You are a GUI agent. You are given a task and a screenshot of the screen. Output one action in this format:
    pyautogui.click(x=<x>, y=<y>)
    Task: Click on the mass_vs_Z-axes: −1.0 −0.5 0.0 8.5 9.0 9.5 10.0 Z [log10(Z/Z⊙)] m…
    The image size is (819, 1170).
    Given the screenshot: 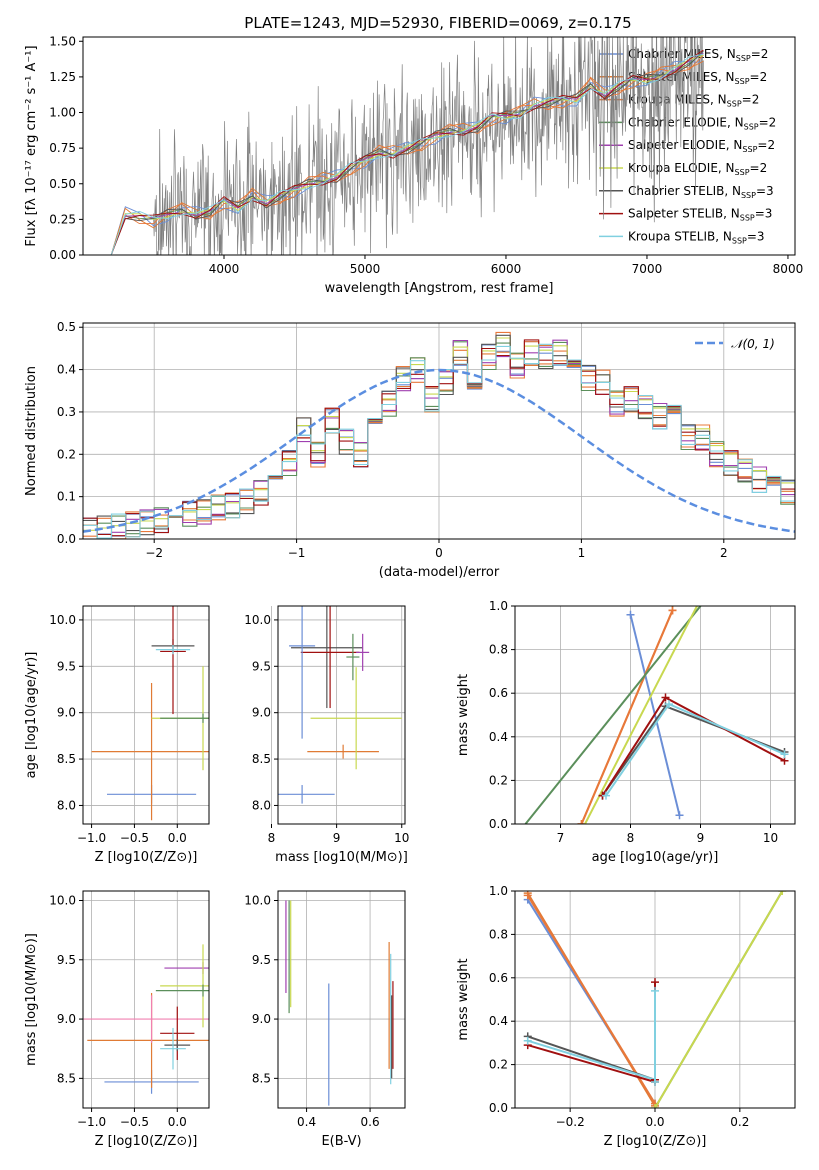 What is the action you would take?
    pyautogui.click(x=116, y=1020)
    